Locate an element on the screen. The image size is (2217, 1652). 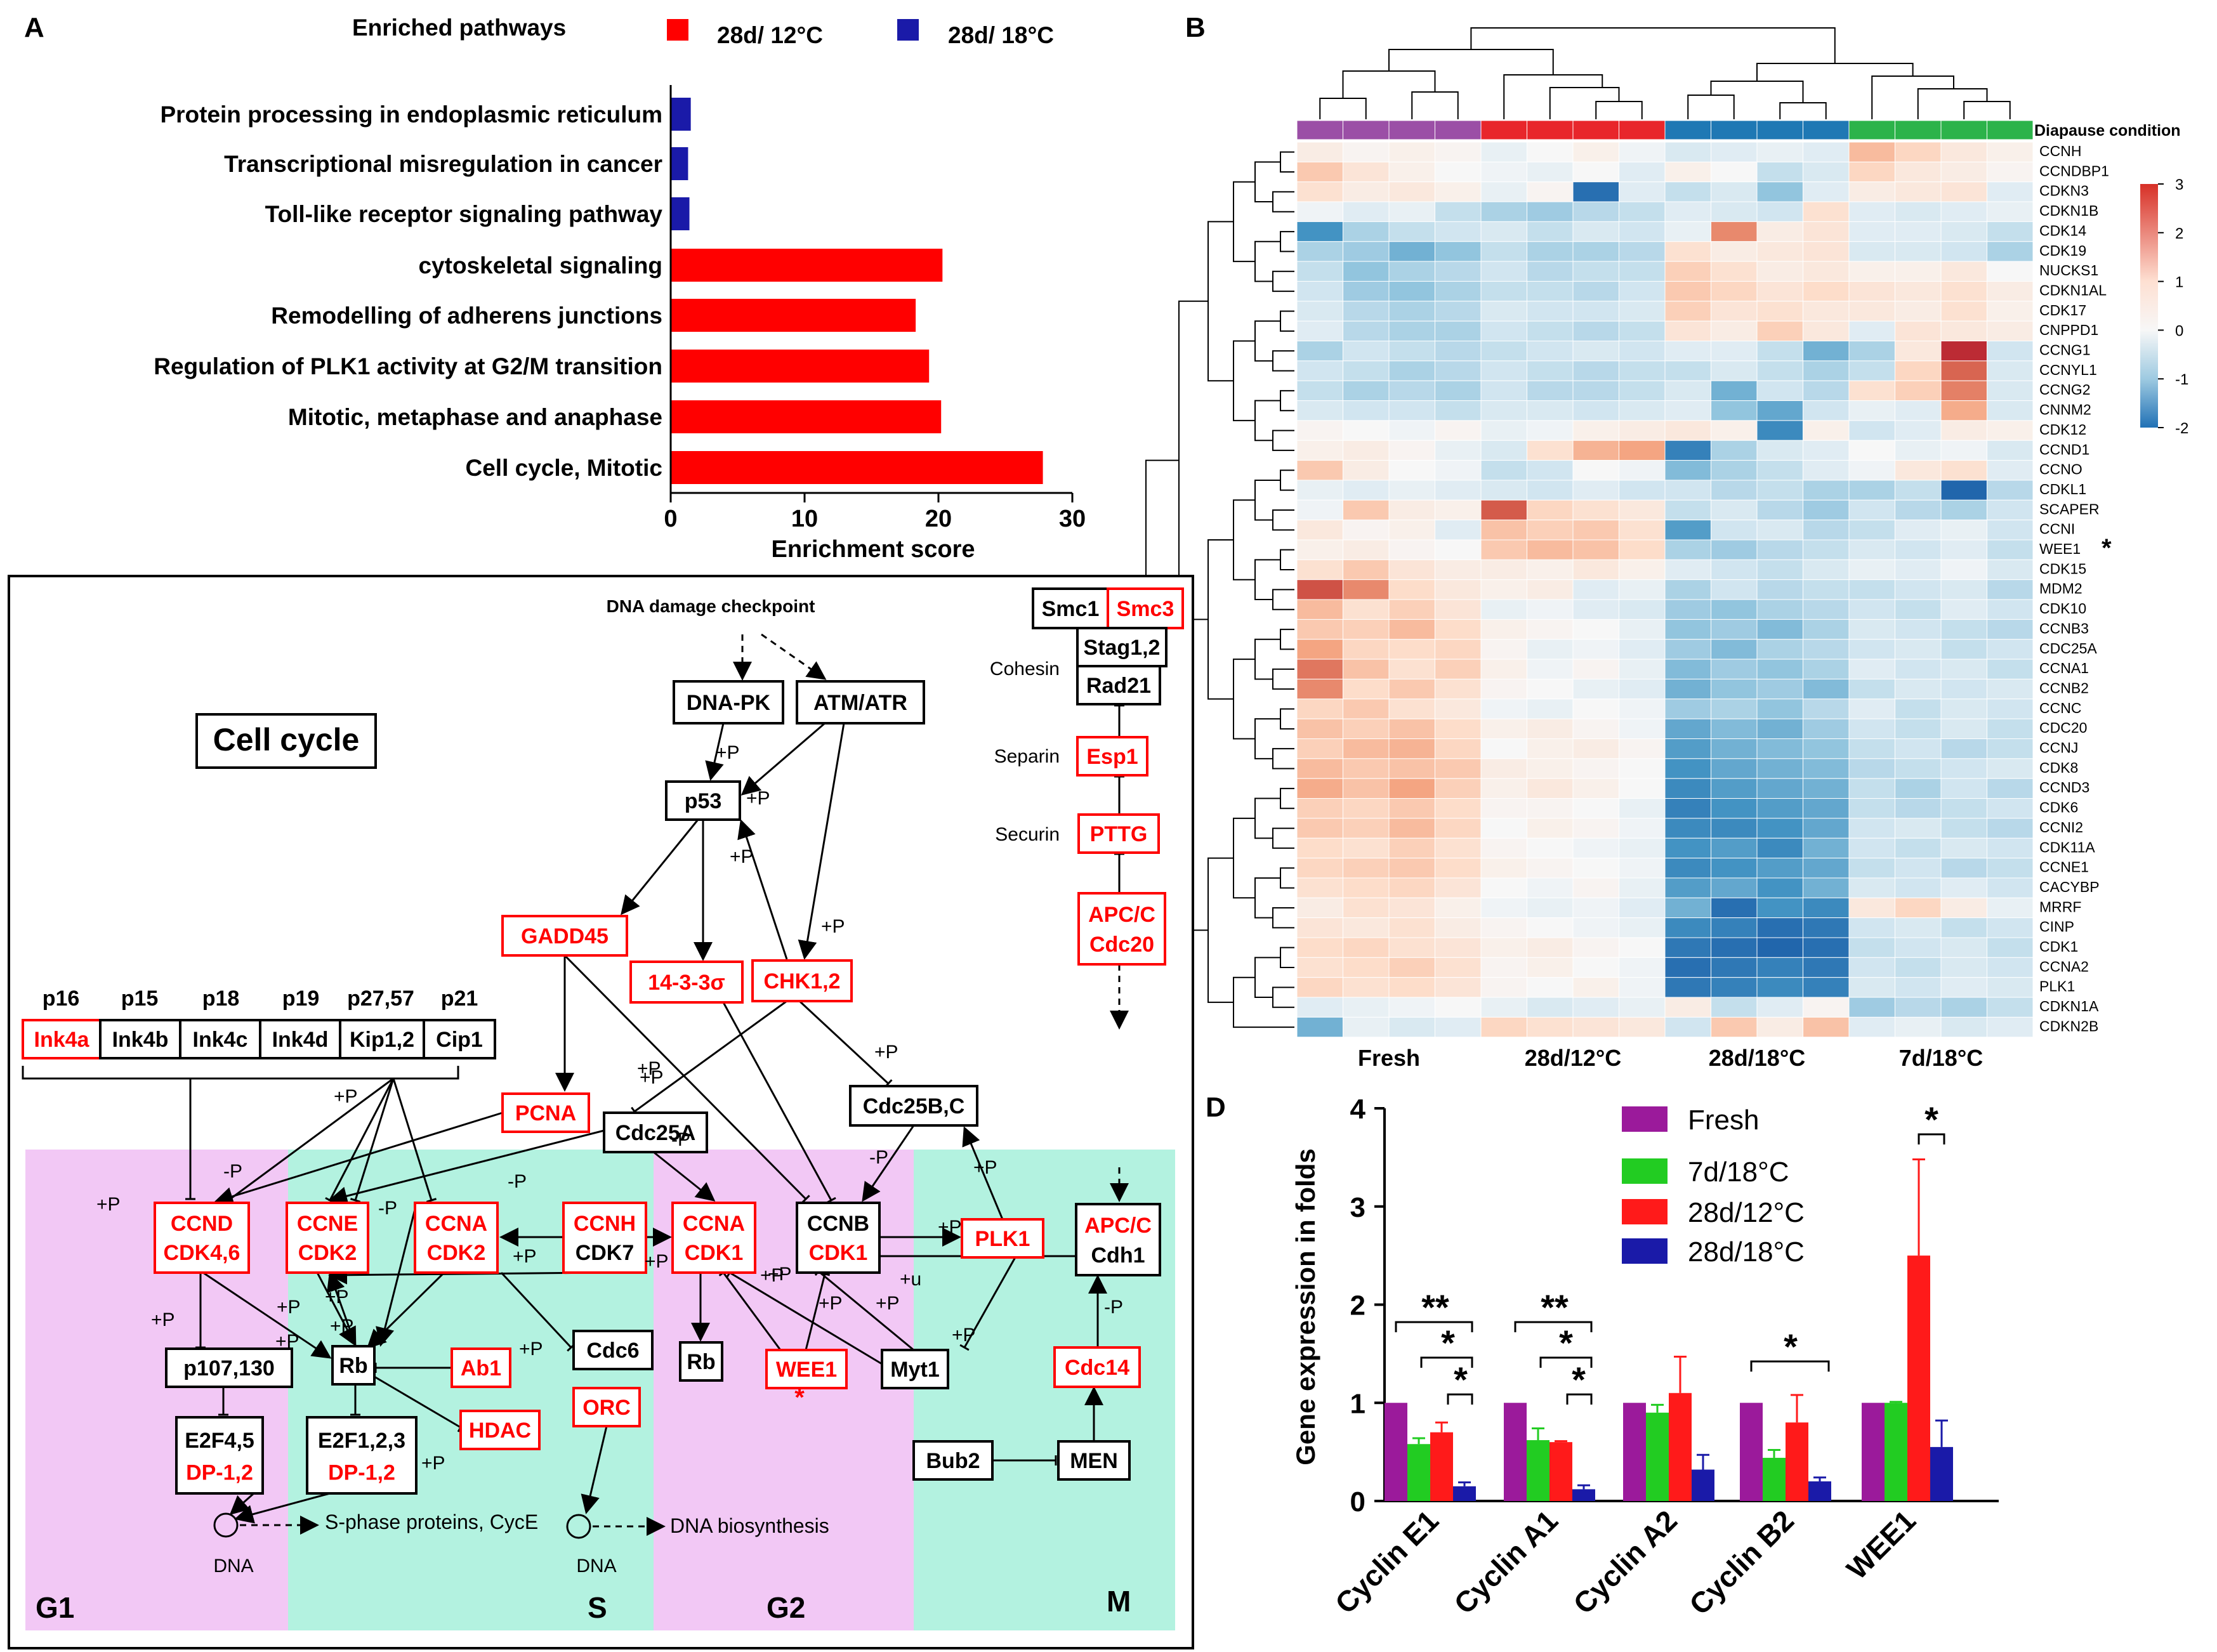
legend-label-28d-18-c: 28d/18°C is located at coordinates (1747, 1252).